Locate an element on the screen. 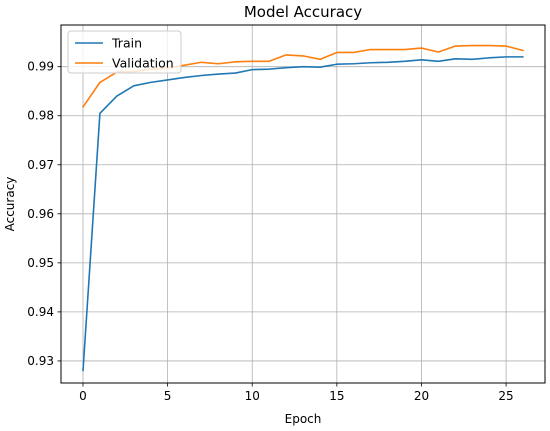  y-tick-label: 0.93 is located at coordinates (40, 361).